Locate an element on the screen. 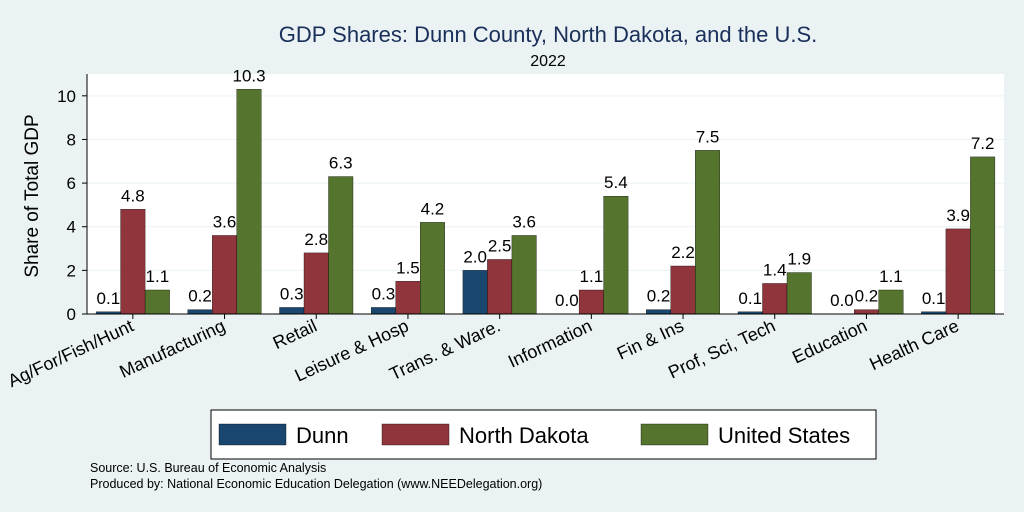 The image size is (1024, 512). data-label-united-states: 4.2 is located at coordinates (433, 208).